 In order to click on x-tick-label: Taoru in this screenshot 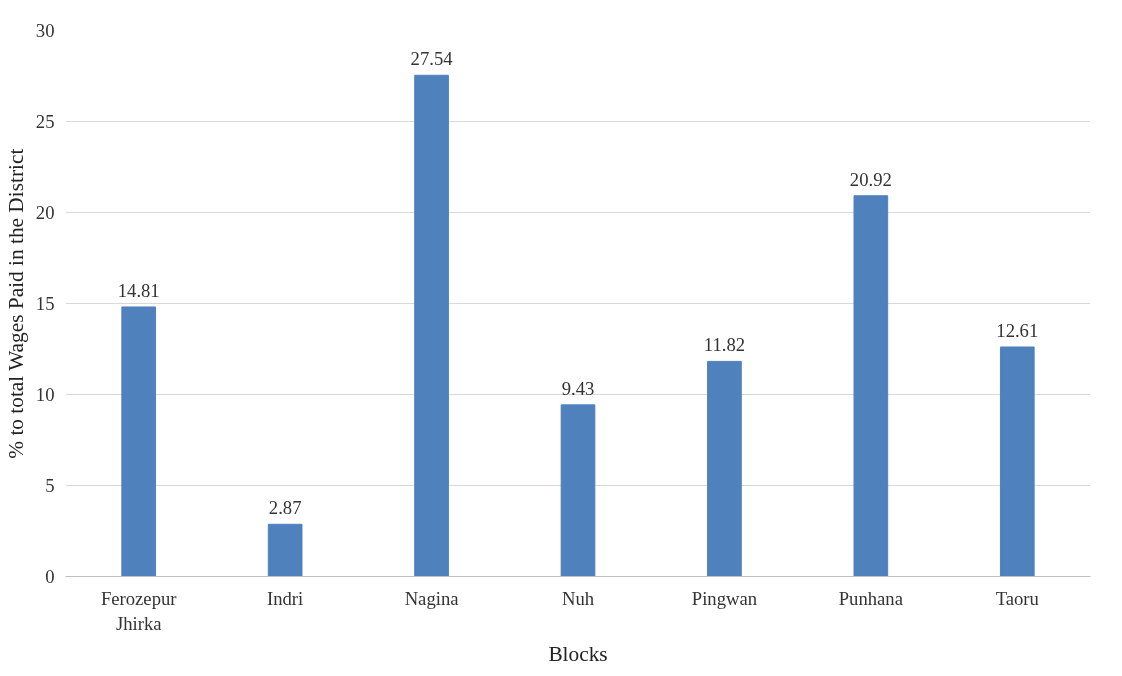, I will do `click(1017, 598)`.